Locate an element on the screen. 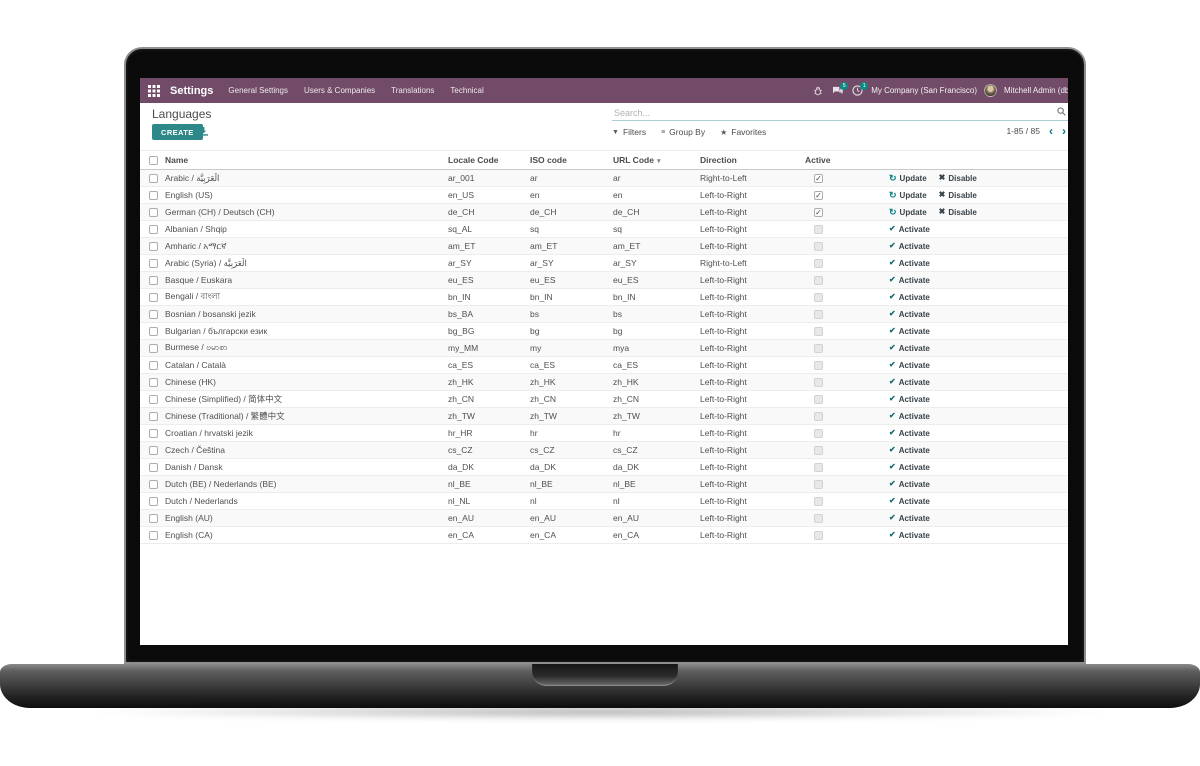 This screenshot has width=1200, height=766. col-header-direction: Direction is located at coordinates (718, 160).